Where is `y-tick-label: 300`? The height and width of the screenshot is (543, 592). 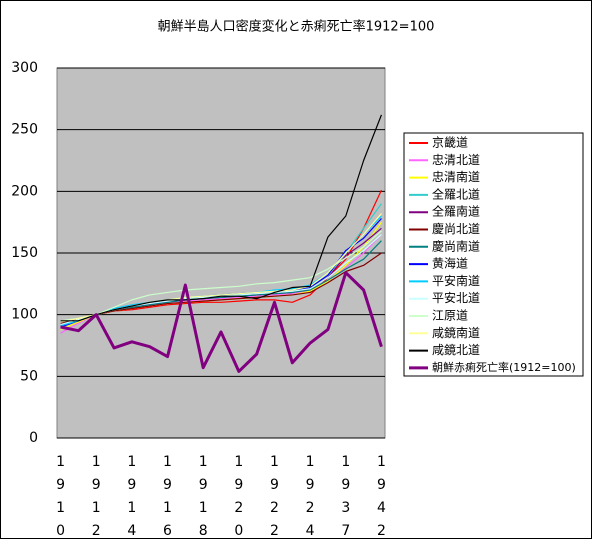
y-tick-label: 300 is located at coordinates (24, 68).